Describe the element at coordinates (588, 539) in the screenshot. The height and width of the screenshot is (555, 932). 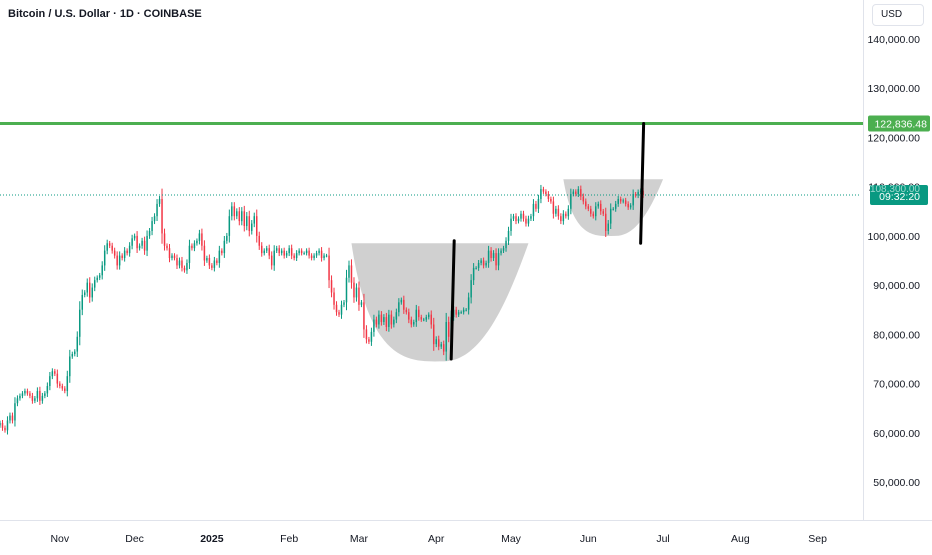
I see `x-tick-label: Jun` at that location.